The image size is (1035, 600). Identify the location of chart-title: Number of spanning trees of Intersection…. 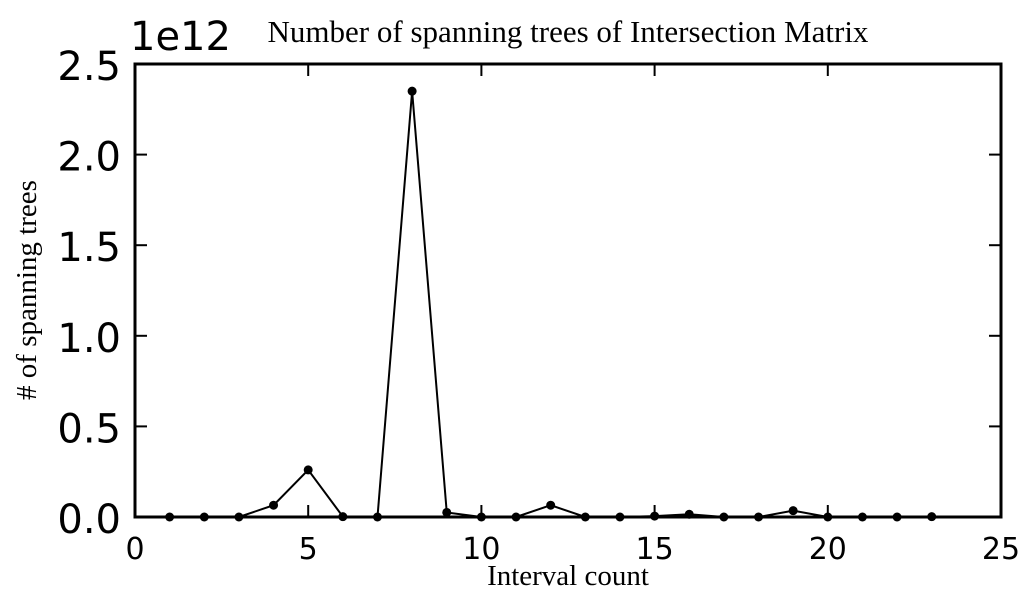
(568, 31).